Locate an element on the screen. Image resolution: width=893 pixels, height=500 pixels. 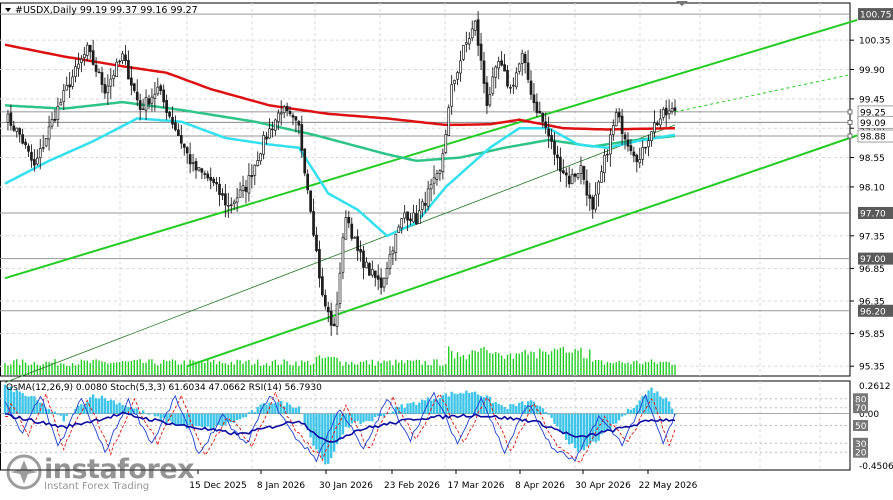
price-level-label: 98.88 is located at coordinates (873, 138).